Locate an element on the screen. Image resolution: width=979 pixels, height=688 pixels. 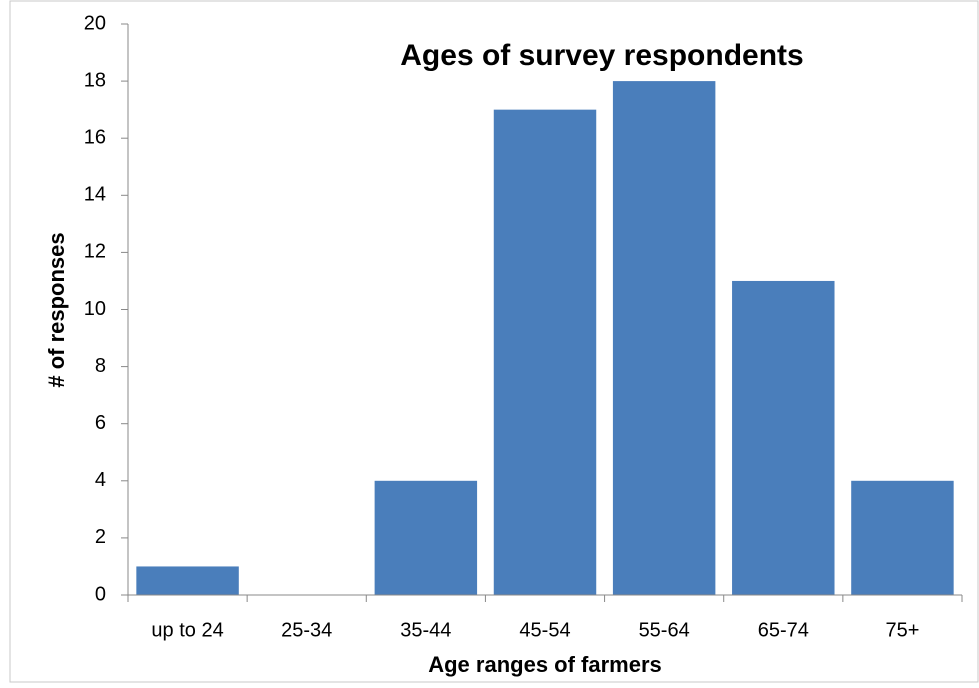
x-tick-label: 55-64 is located at coordinates (664, 630).